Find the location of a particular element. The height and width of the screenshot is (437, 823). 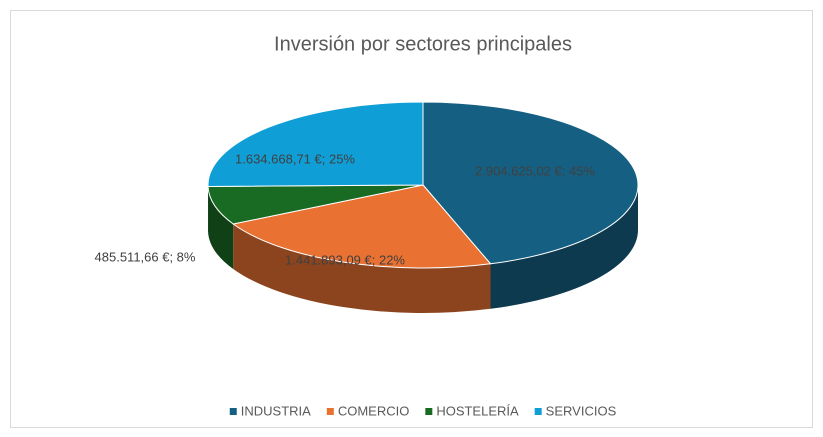

data-label: 1.441.893,09 €; 22% is located at coordinates (345, 259).